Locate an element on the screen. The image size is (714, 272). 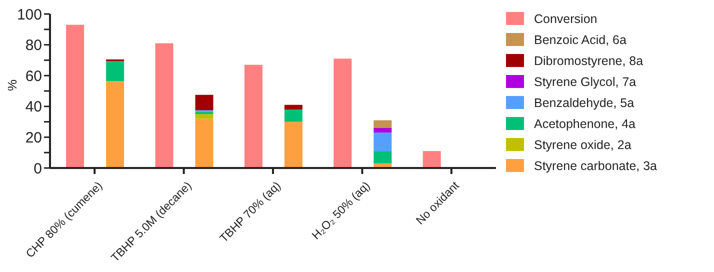
legend-label: Dibromostyrene, 8a is located at coordinates (589, 61).